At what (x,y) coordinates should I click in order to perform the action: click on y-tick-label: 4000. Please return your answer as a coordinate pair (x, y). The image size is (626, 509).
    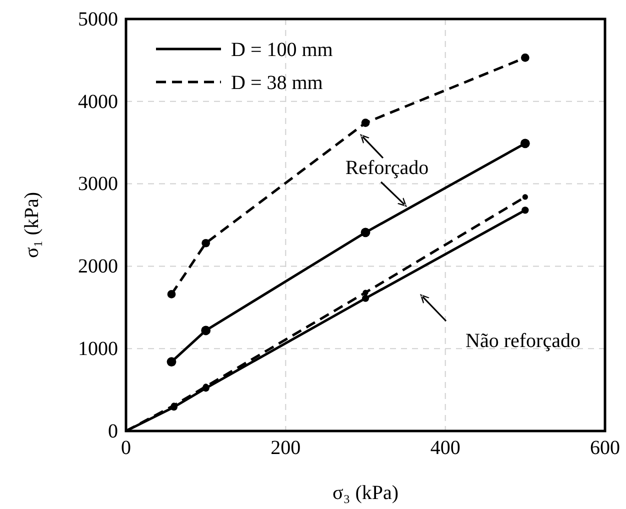
    Looking at the image, I should click on (98, 101).